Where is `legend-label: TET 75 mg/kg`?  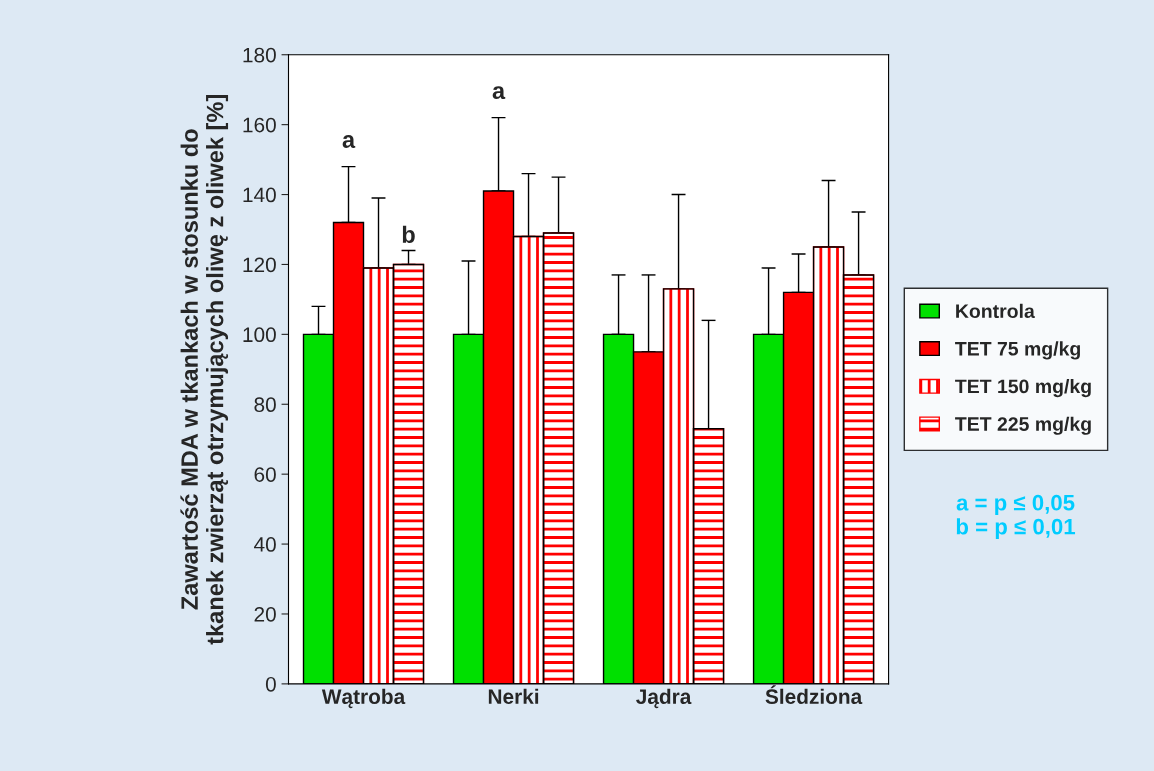
legend-label: TET 75 mg/kg is located at coordinates (1017, 350).